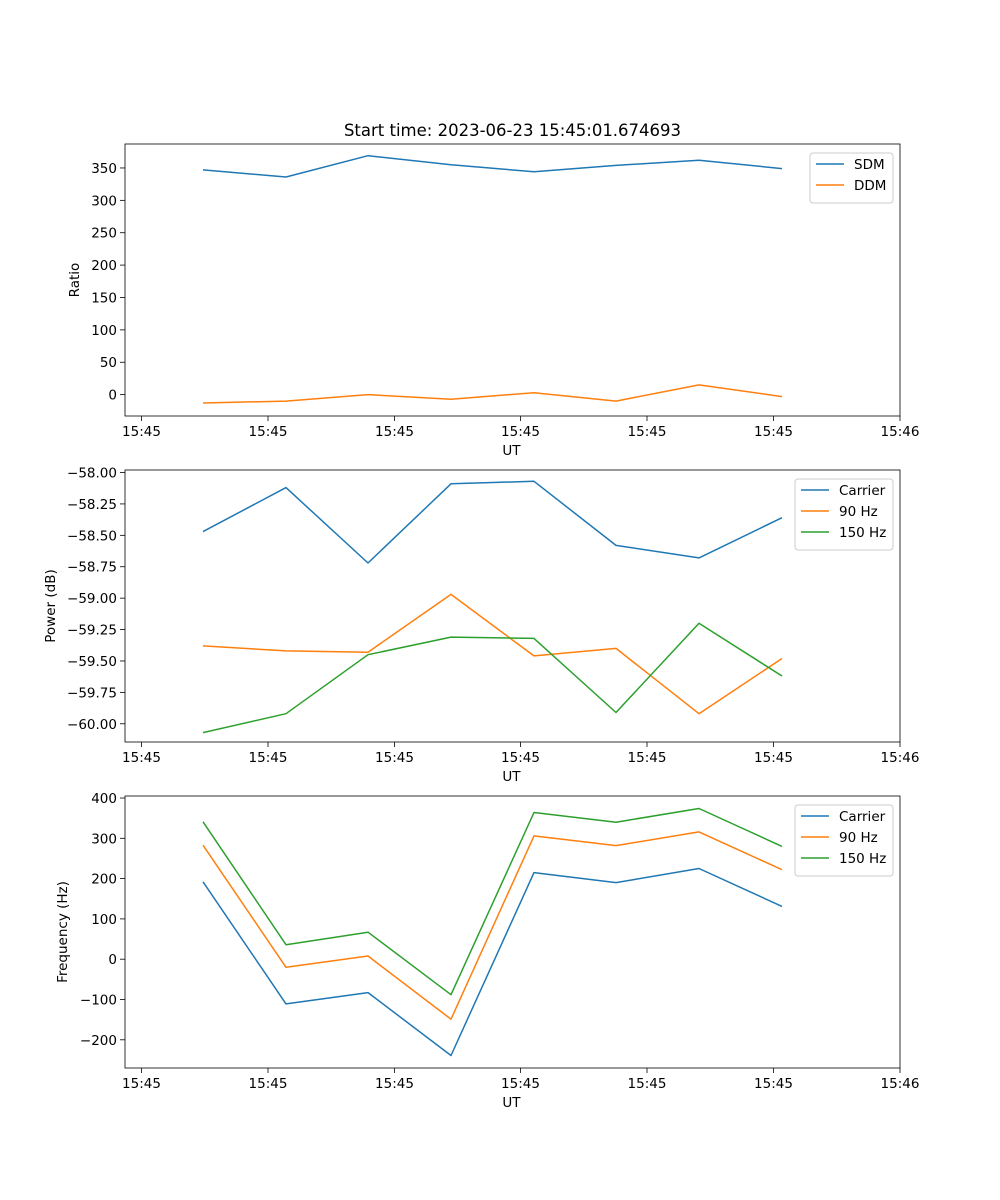  What do you see at coordinates (104, 799) in the screenshot?
I see `y-tick-label: 400` at bounding box center [104, 799].